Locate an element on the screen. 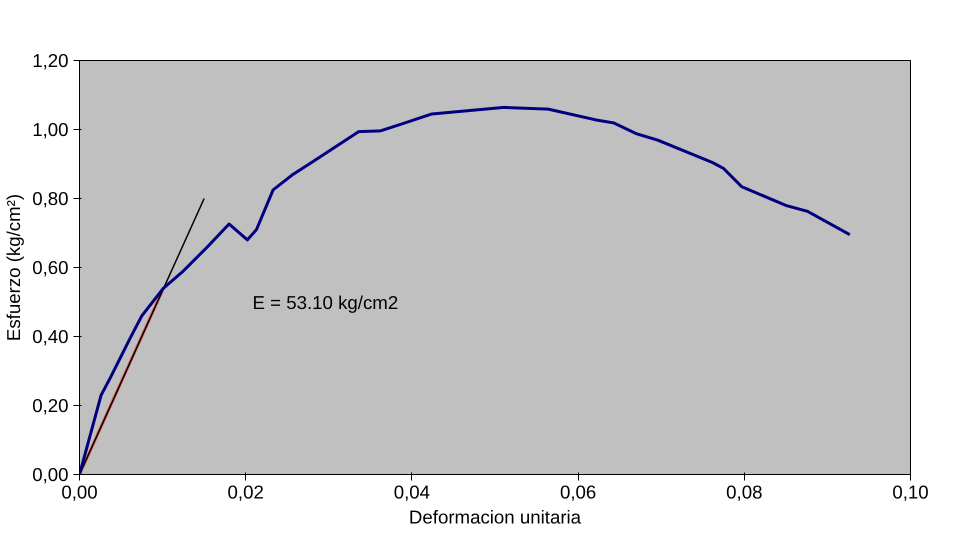 The height and width of the screenshot is (537, 958). y-tick-label: 0,40 is located at coordinates (50, 336).